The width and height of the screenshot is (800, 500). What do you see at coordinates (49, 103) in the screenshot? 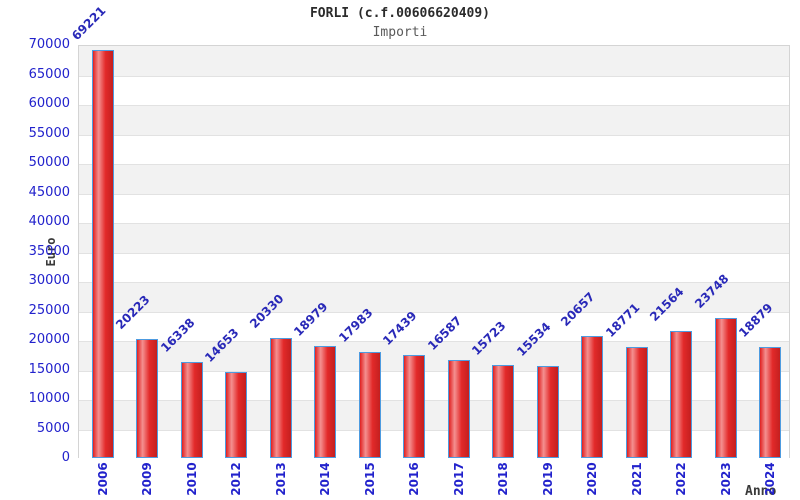
I see `y-tick-label: 60000` at bounding box center [49, 103].